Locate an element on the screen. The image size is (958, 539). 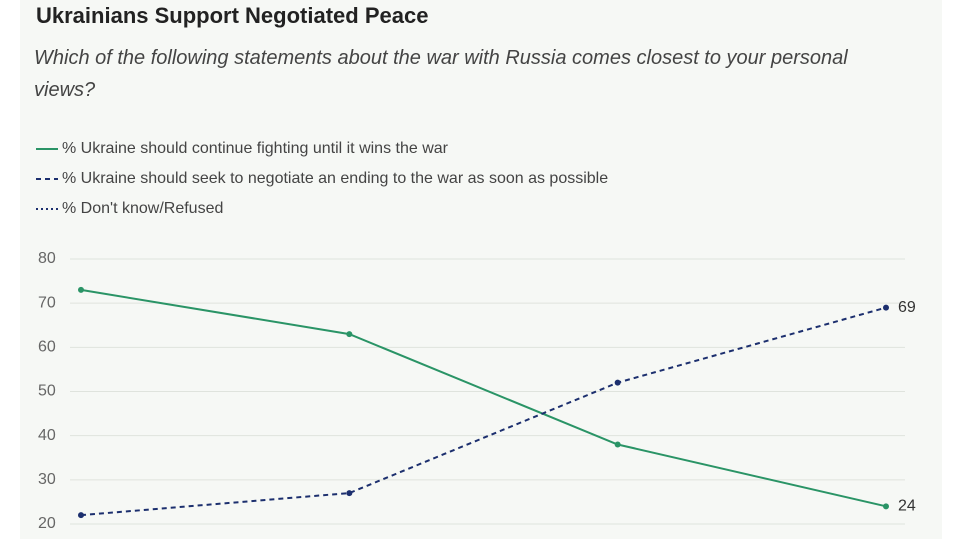
y-tick-label: 70 is located at coordinates (47, 302).